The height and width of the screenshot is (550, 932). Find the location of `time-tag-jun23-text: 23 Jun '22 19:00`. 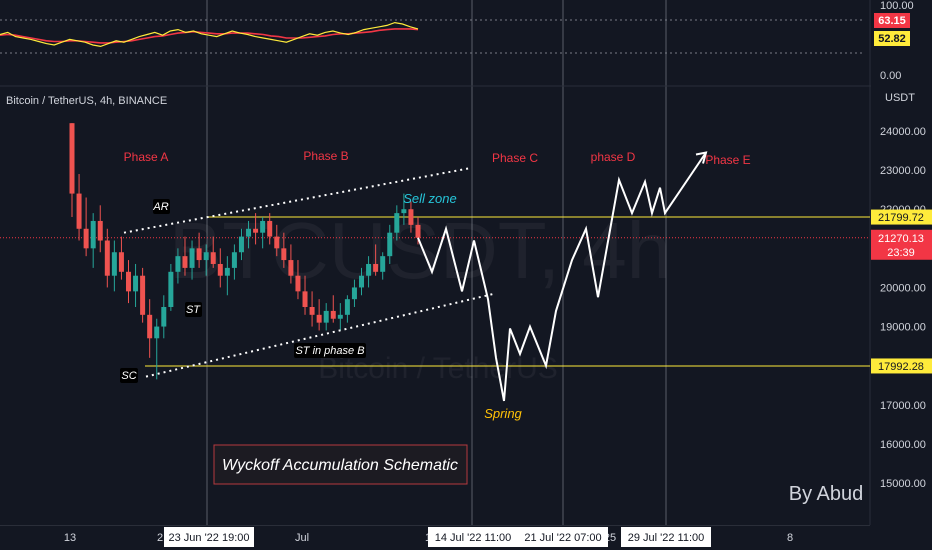

time-tag-jun23-text: 23 Jun '22 19:00 is located at coordinates (208, 538).